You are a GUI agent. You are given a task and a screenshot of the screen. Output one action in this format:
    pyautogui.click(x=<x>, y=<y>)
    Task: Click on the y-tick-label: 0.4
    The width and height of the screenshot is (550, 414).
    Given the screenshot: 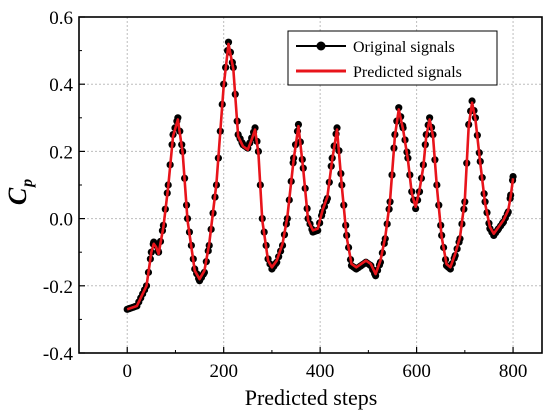 What is the action you would take?
    pyautogui.click(x=61, y=85)
    